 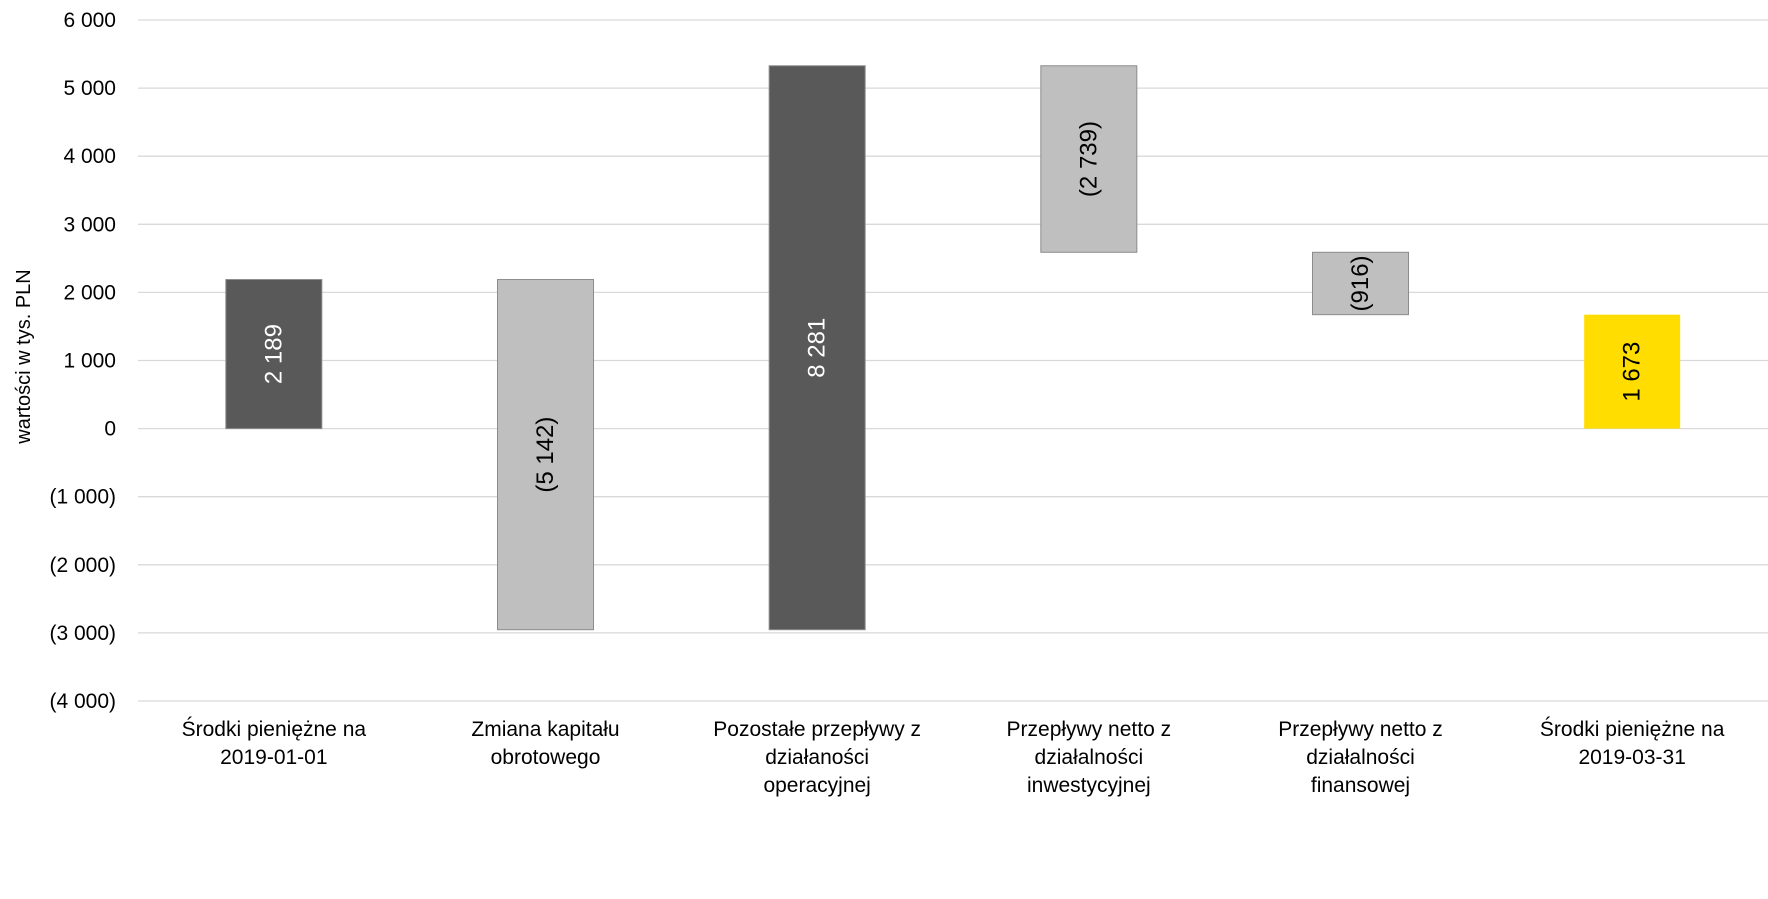 I want to click on x-category-label: Środki pieniężne na 2019-03-31, so click(x=1632, y=743).